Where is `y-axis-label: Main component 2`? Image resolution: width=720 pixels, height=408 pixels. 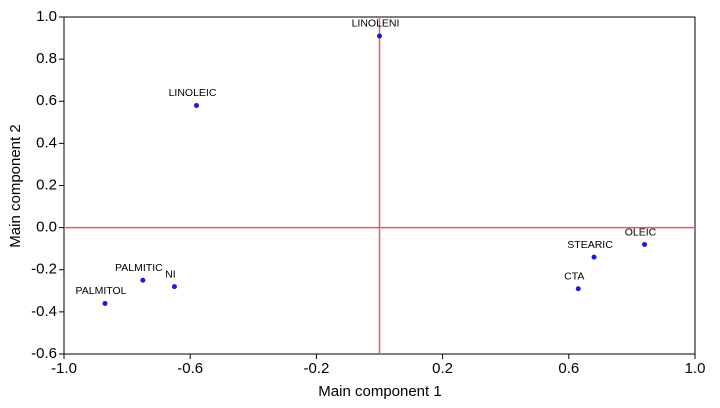
y-axis-label: Main component 2 is located at coordinates (15, 185).